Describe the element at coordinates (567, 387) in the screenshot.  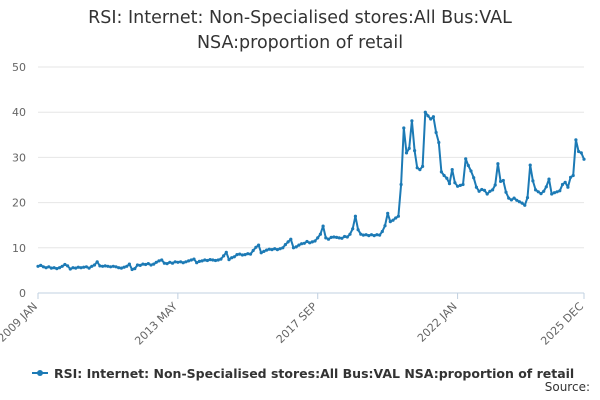
I see `source-credit: Source:` at that location.